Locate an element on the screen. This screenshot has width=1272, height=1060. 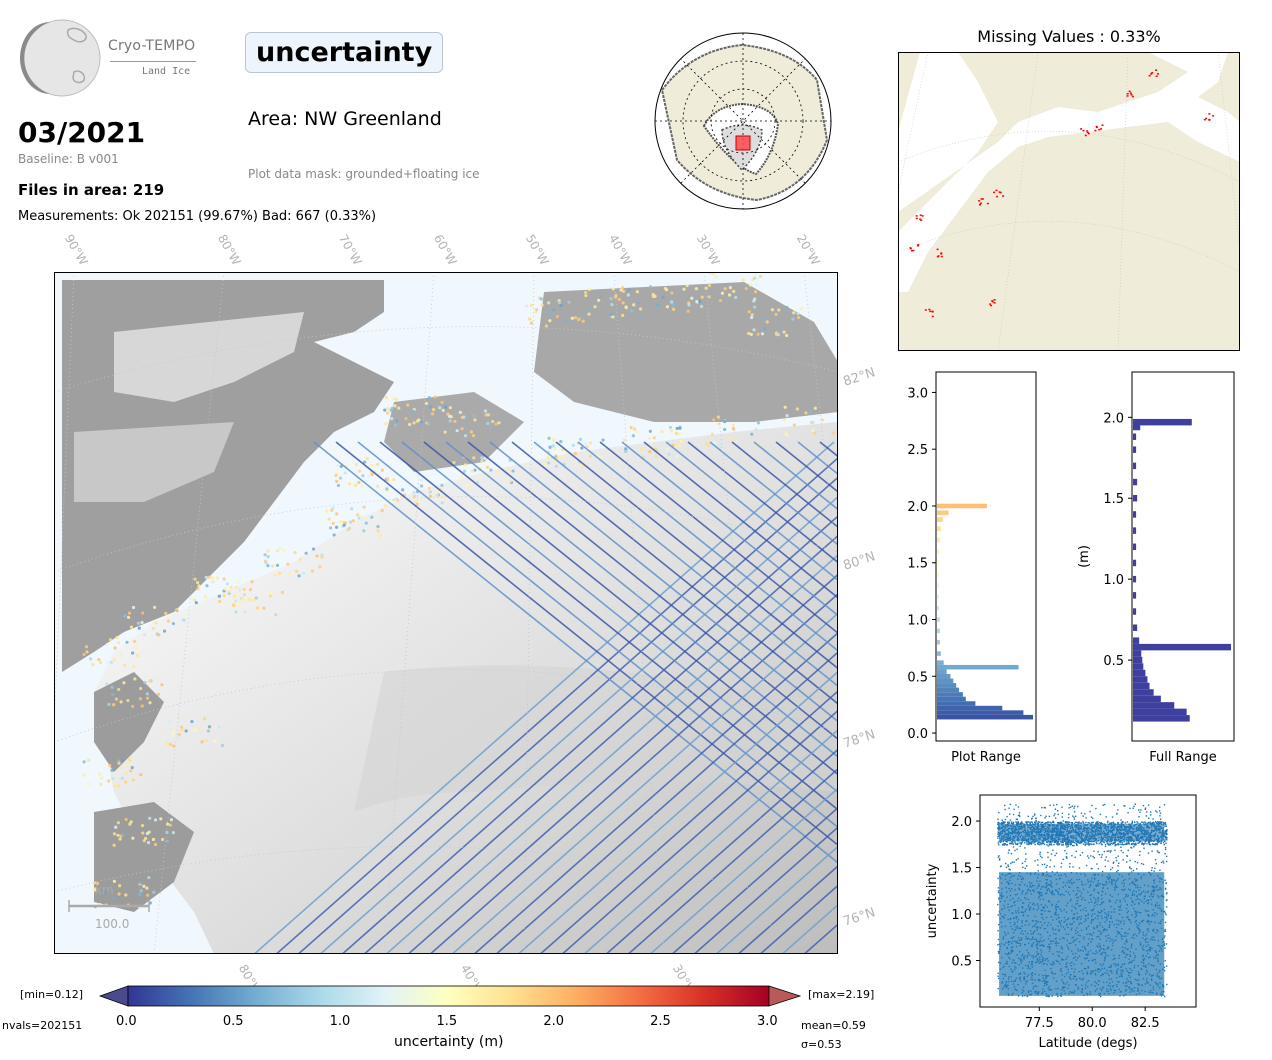
scatter-ytick-label: 1.5 is located at coordinates (961, 869).